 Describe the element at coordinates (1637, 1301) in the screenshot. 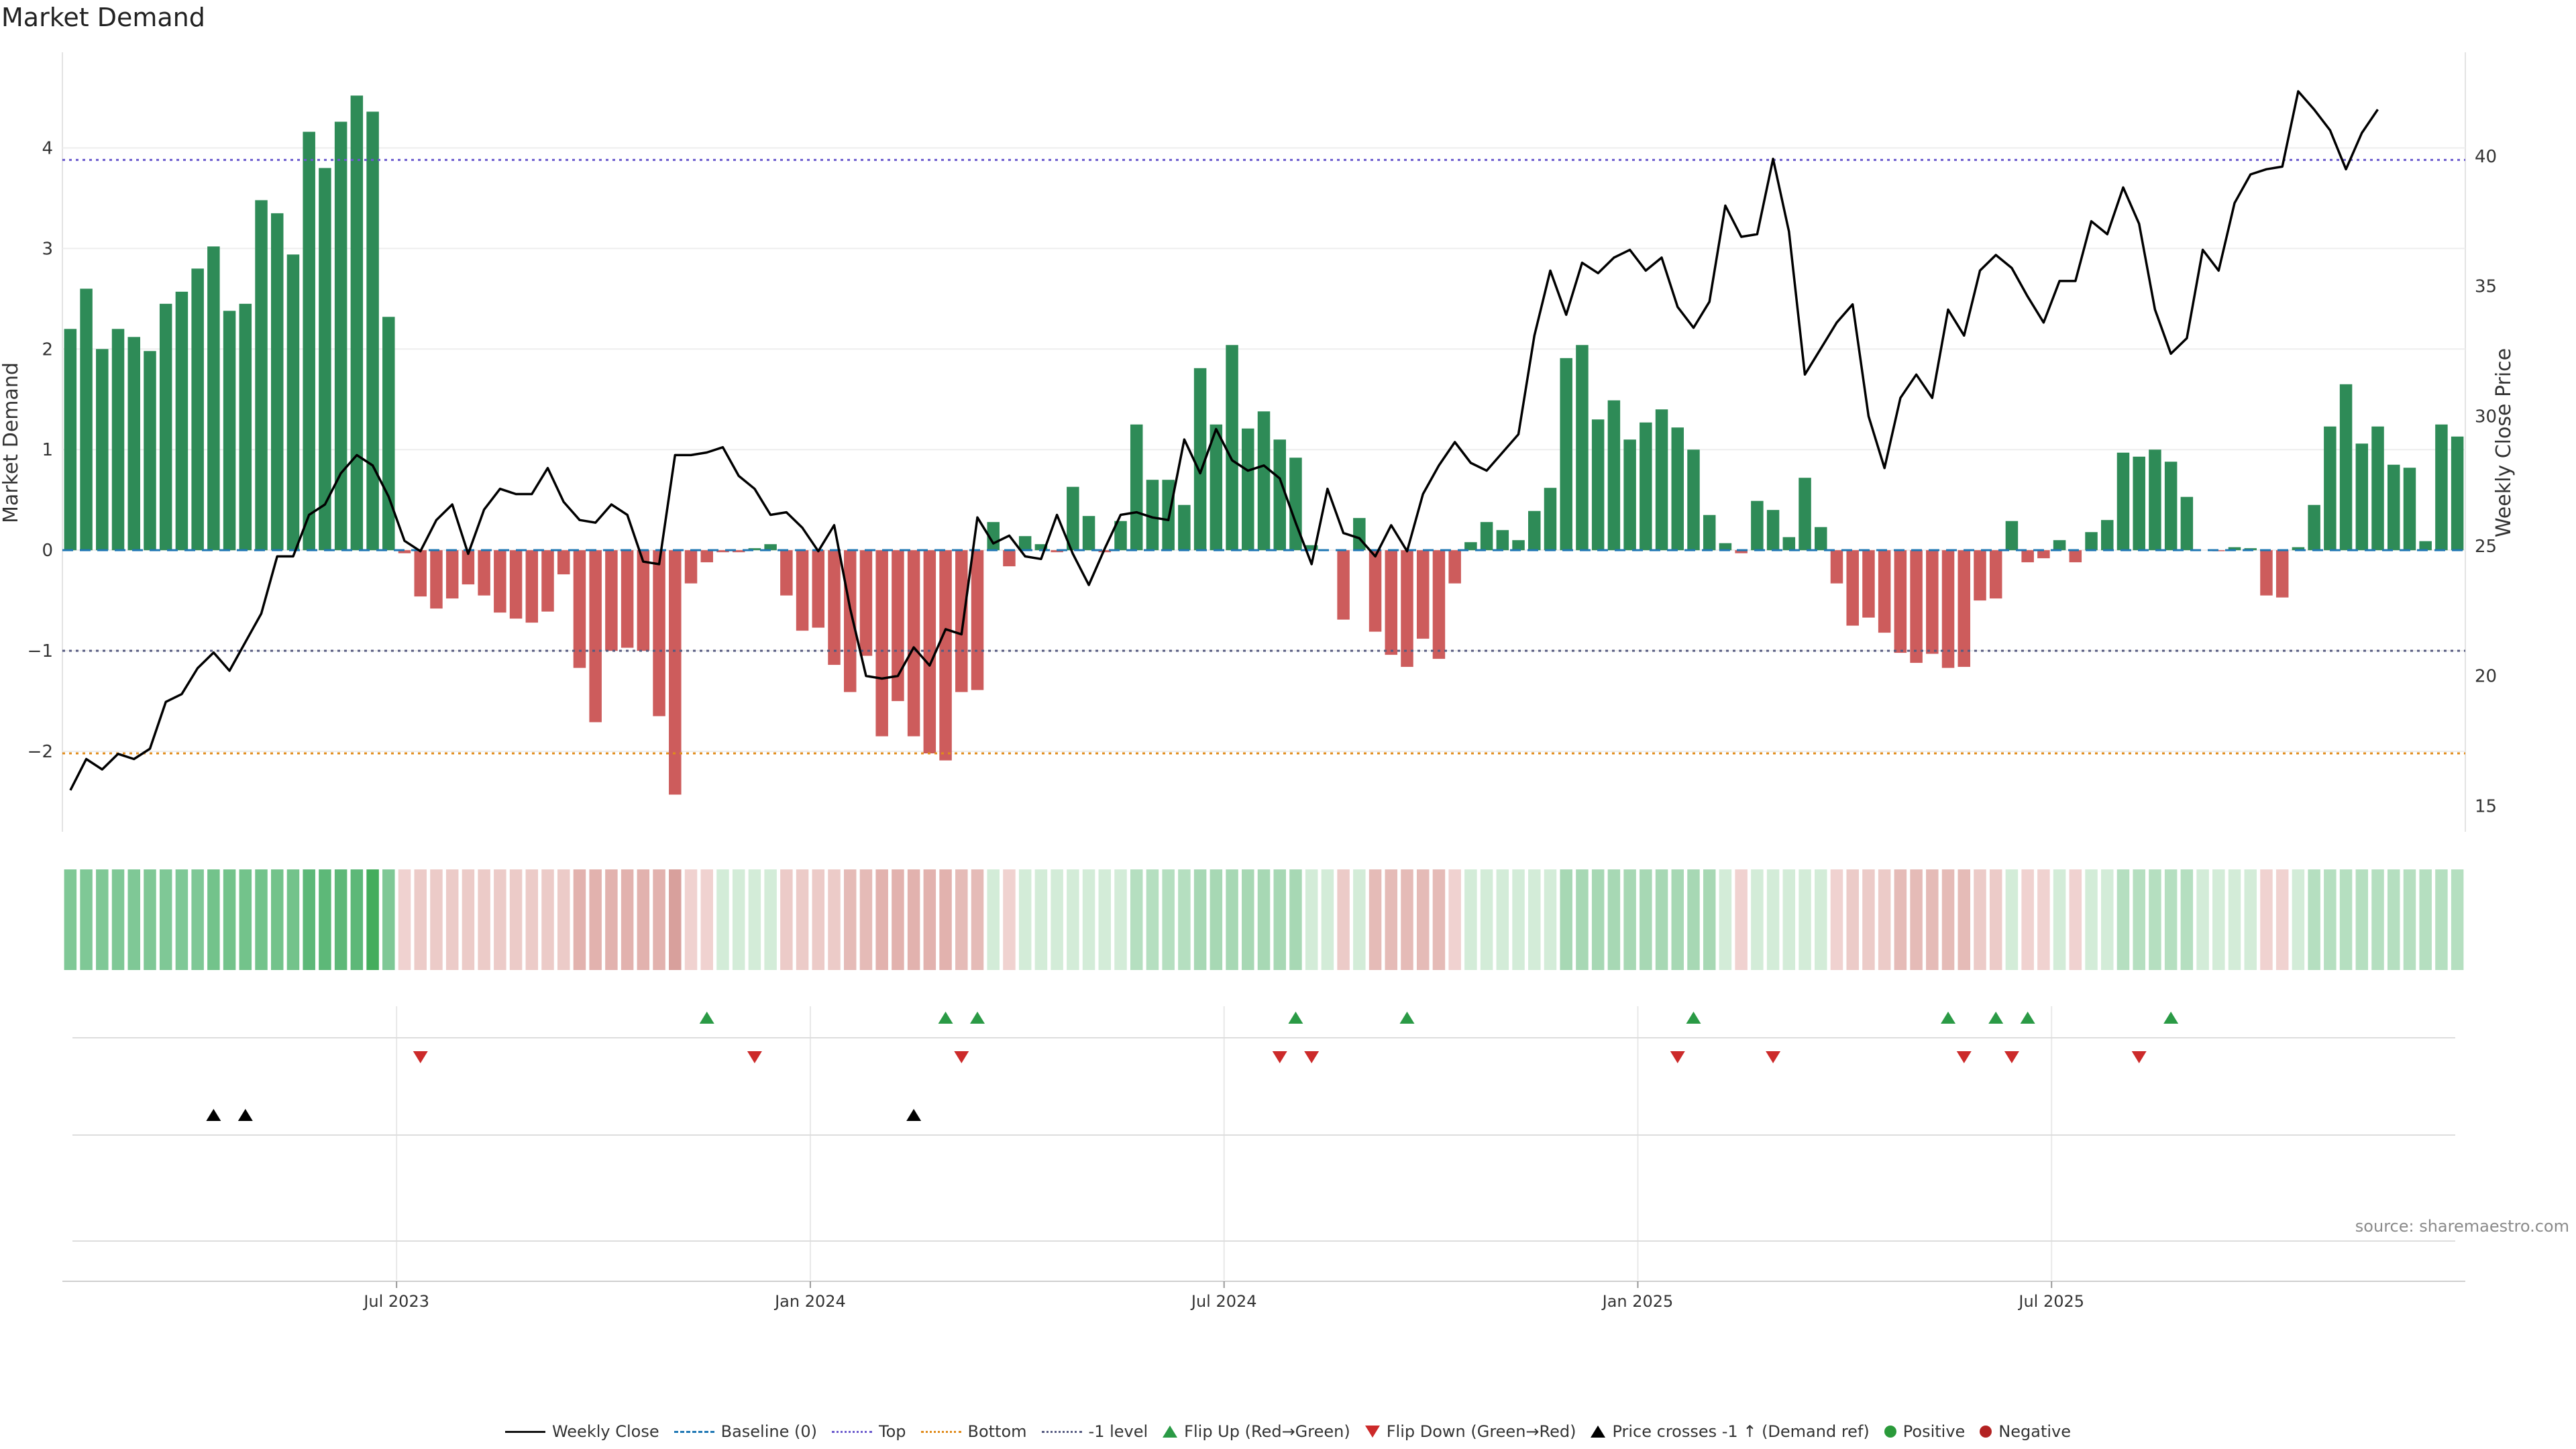

I see `x-tick-label: Jan 2025` at that location.